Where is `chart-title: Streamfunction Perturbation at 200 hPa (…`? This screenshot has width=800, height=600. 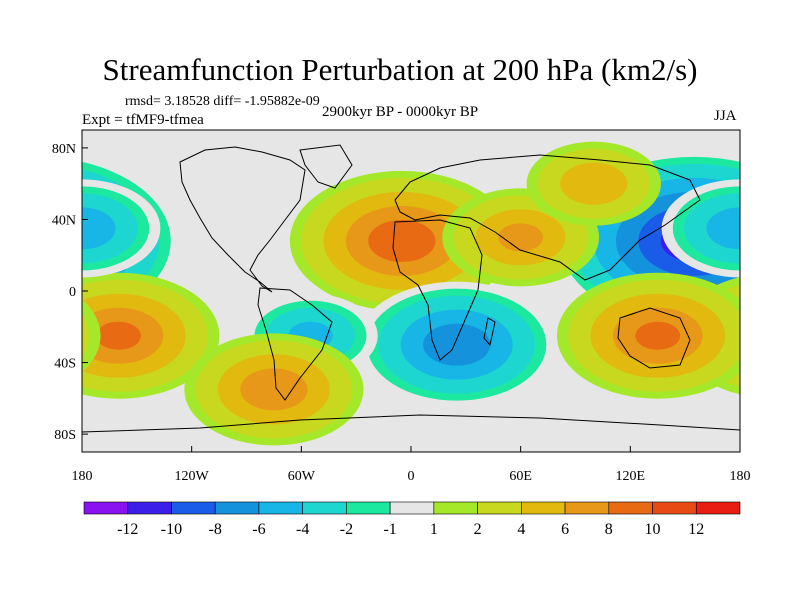
chart-title: Streamfunction Perturbation at 200 hPa (… is located at coordinates (400, 69).